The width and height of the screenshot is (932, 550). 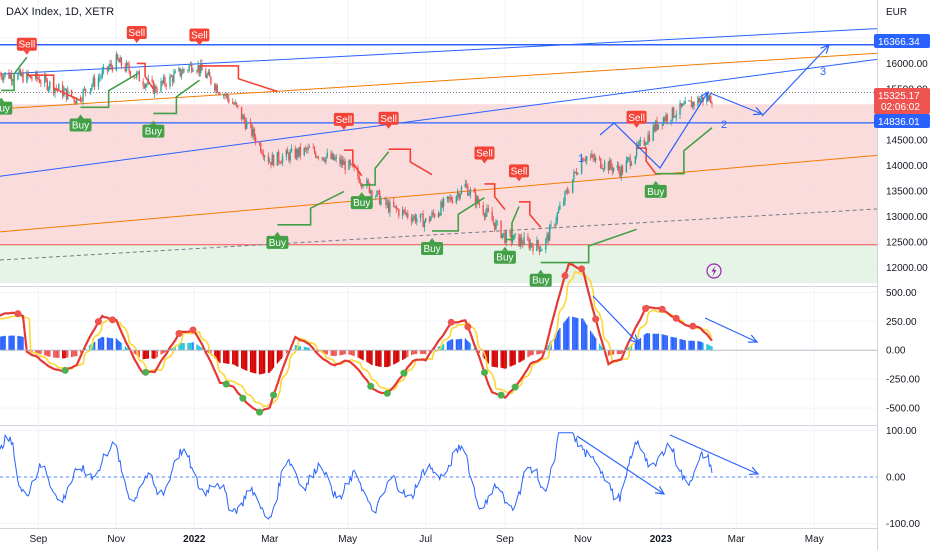 I want to click on signal-pointer, so click(x=504, y=248).